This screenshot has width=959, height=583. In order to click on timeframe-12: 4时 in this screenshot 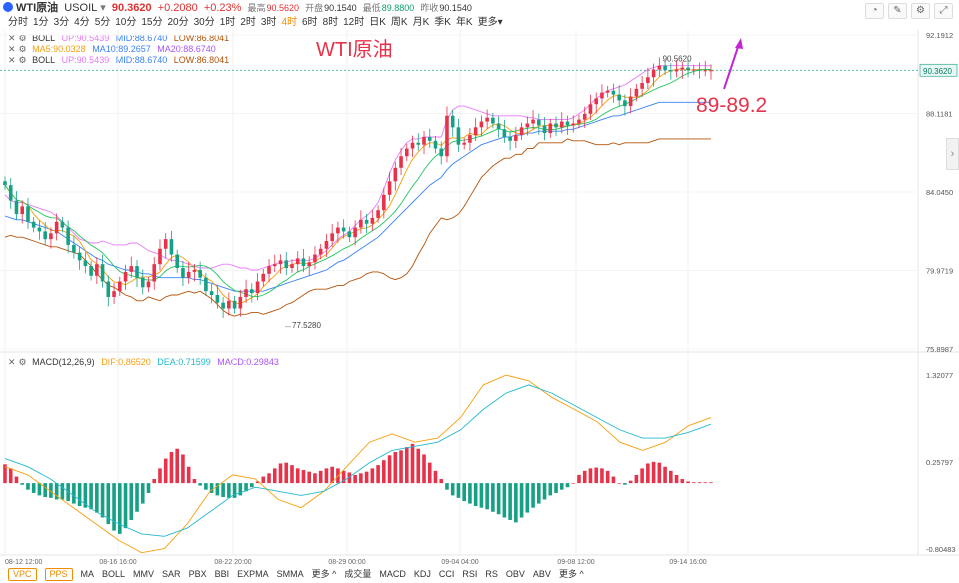, I will do `click(289, 22)`.